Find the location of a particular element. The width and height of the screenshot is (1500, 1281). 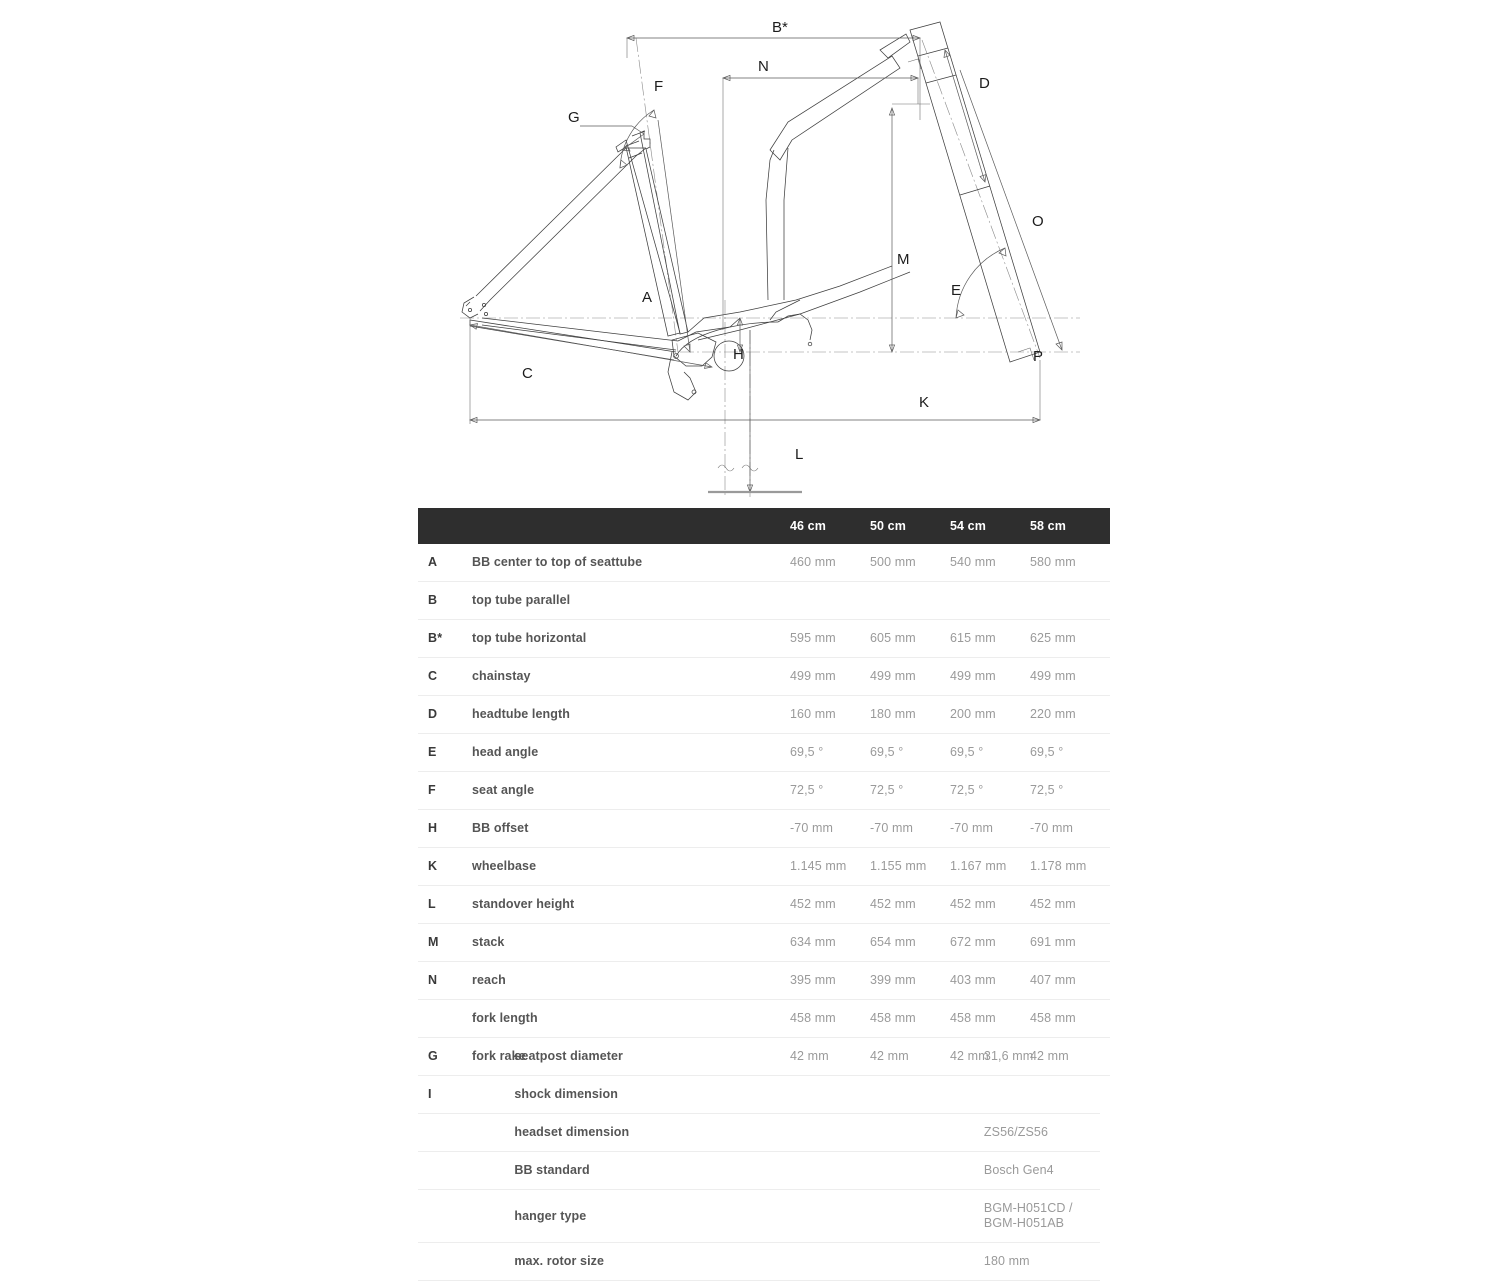

diagram-label-O: O is located at coordinates (1038, 221).